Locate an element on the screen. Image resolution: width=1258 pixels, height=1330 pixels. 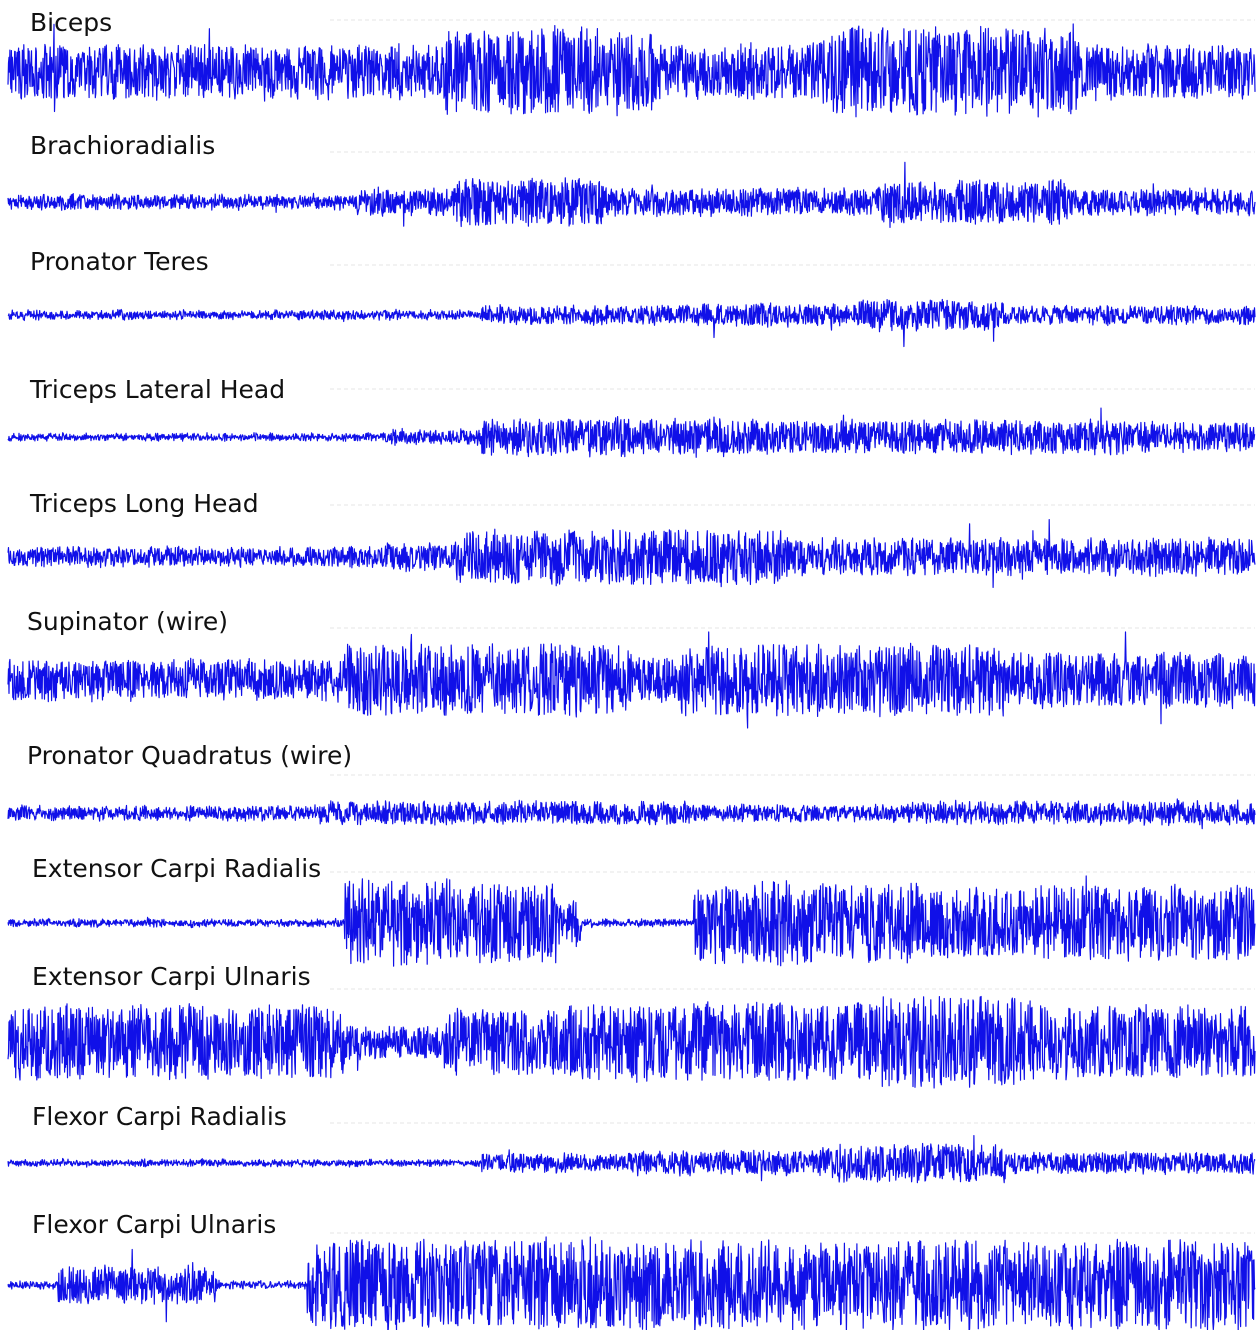
label-triceps-lateral-head: Triceps Lateral Head is located at coordinates (157, 389).